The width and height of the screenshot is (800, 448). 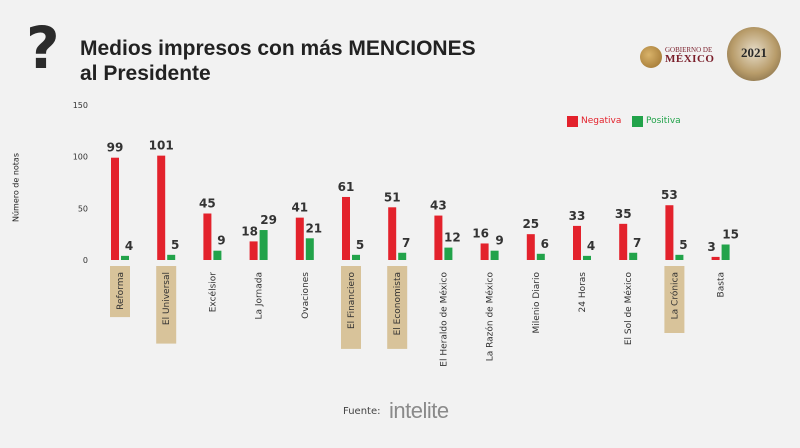 I want to click on gob-logo-text: GOBIERNO DE MÉXICO, so click(x=692, y=55).